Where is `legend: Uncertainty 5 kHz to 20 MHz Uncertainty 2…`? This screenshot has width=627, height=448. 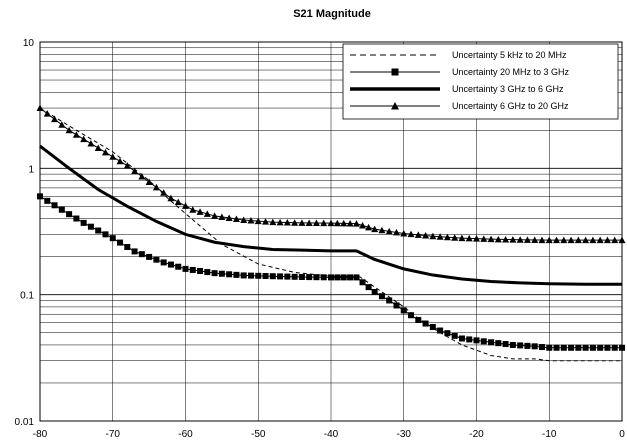 legend: Uncertainty 5 kHz to 20 MHz Uncertainty 2… is located at coordinates (480, 81).